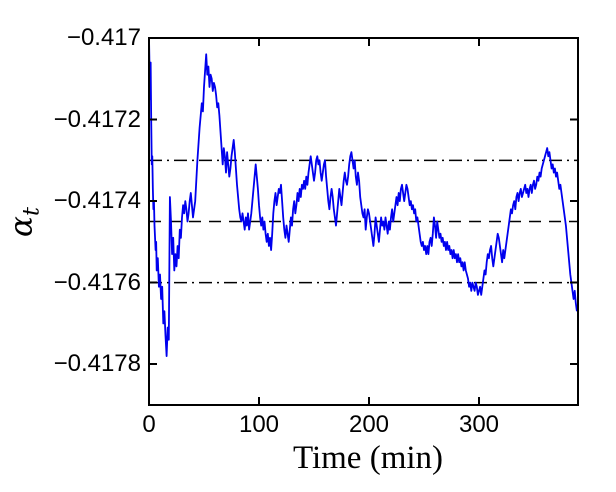  What do you see at coordinates (259, 424) in the screenshot?
I see `x-tick-label: 100` at bounding box center [259, 424].